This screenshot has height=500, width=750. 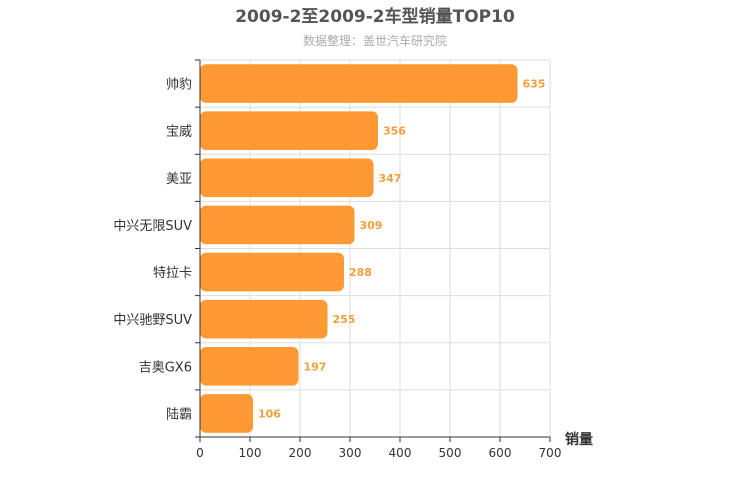 What do you see at coordinates (450, 453) in the screenshot?
I see `x-tick-label: 500` at bounding box center [450, 453].